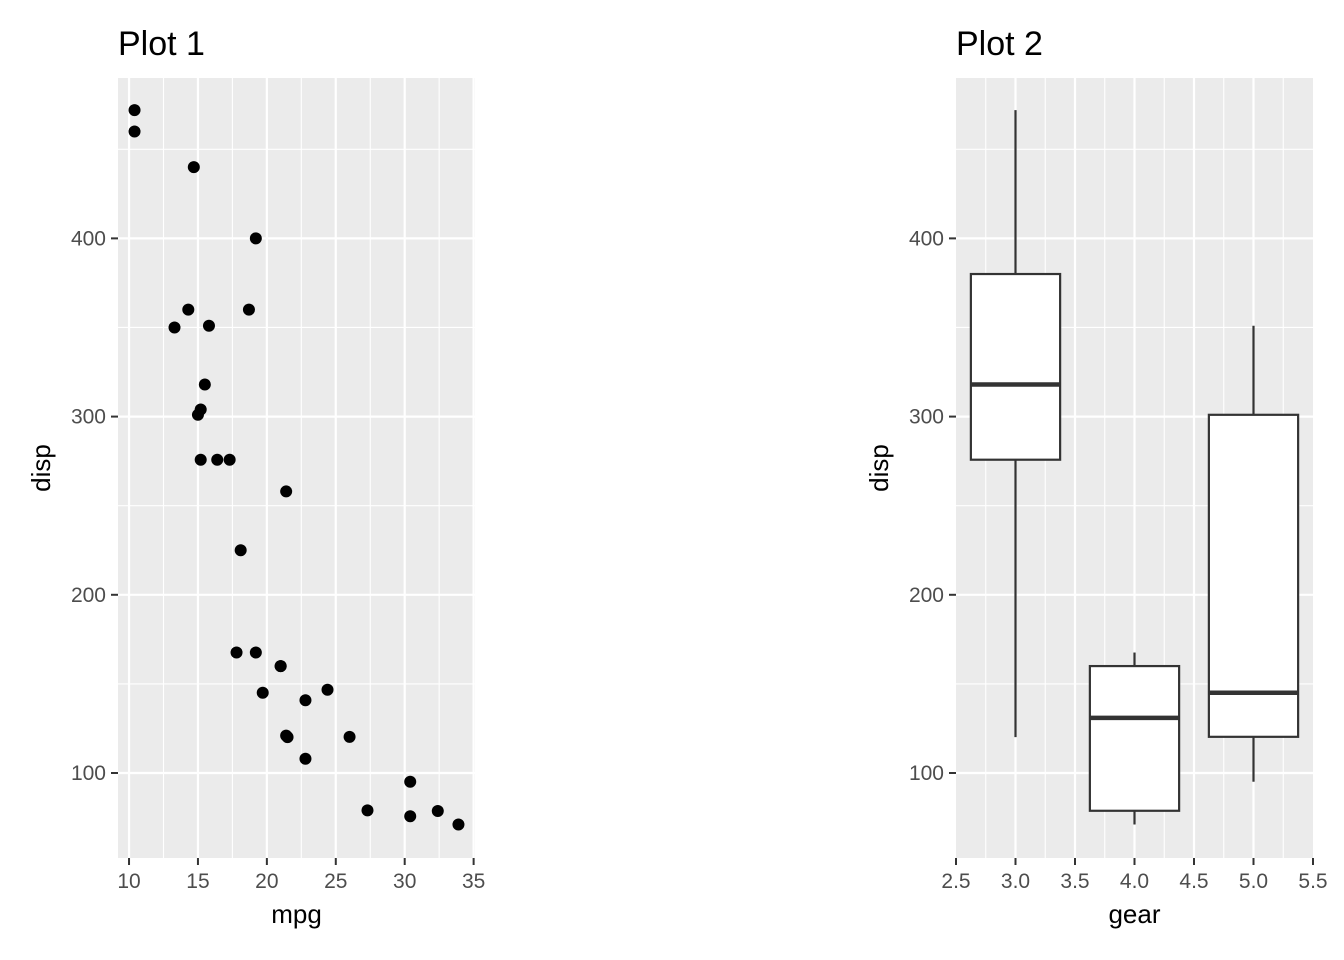  What do you see at coordinates (335, 881) in the screenshot?
I see `plot-1-x-tick-label: 25` at bounding box center [335, 881].